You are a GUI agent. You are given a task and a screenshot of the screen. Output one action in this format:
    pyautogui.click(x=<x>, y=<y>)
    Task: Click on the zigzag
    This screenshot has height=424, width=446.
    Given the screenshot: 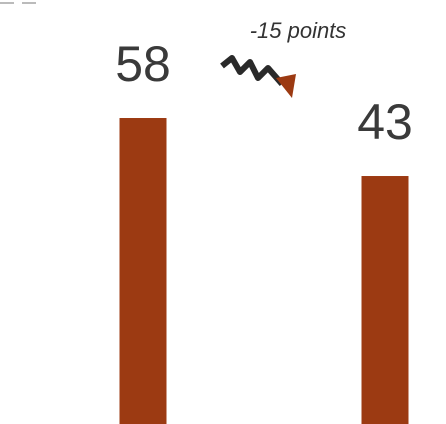 What is the action you would take?
    pyautogui.click(x=252, y=70)
    